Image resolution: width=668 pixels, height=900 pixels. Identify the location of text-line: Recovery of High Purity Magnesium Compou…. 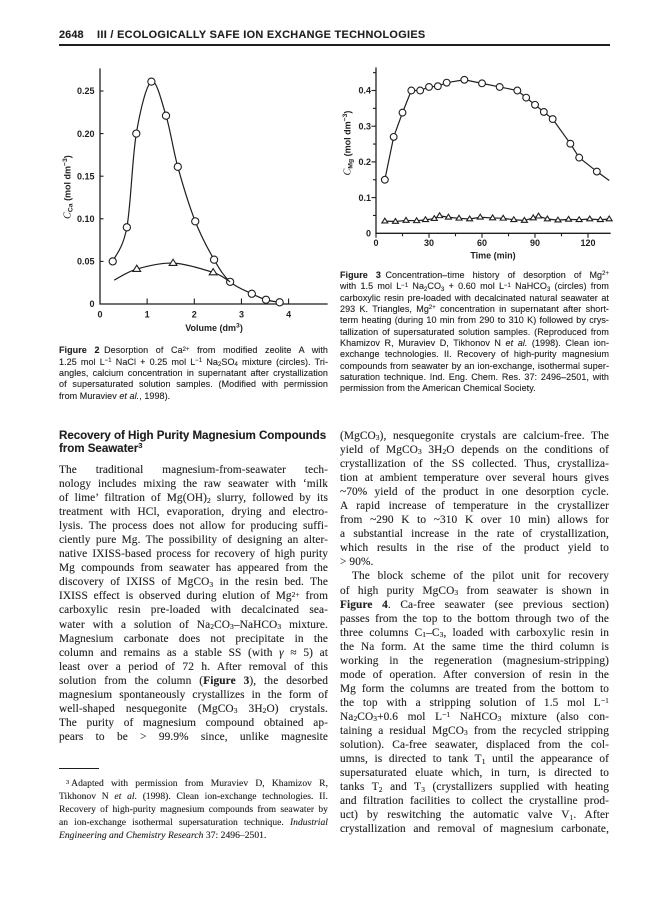
(193, 436).